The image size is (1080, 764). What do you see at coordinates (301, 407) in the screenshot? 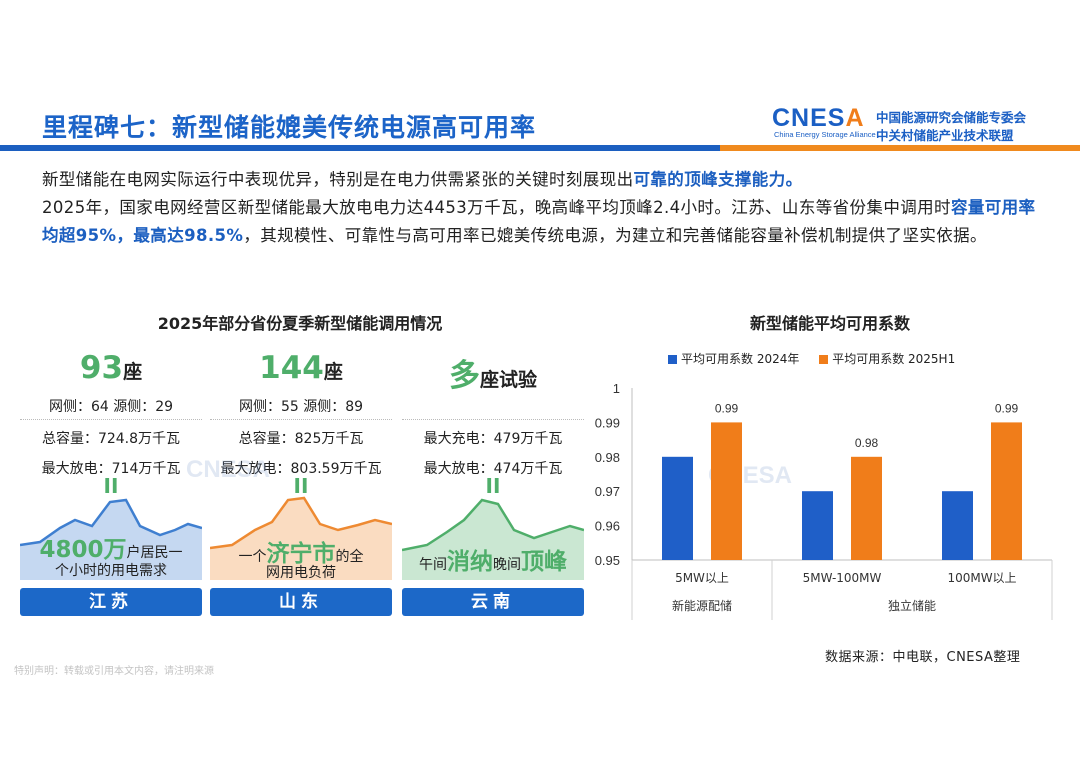
I see `grid-source-split: 网侧：55 源侧：89` at bounding box center [301, 407].